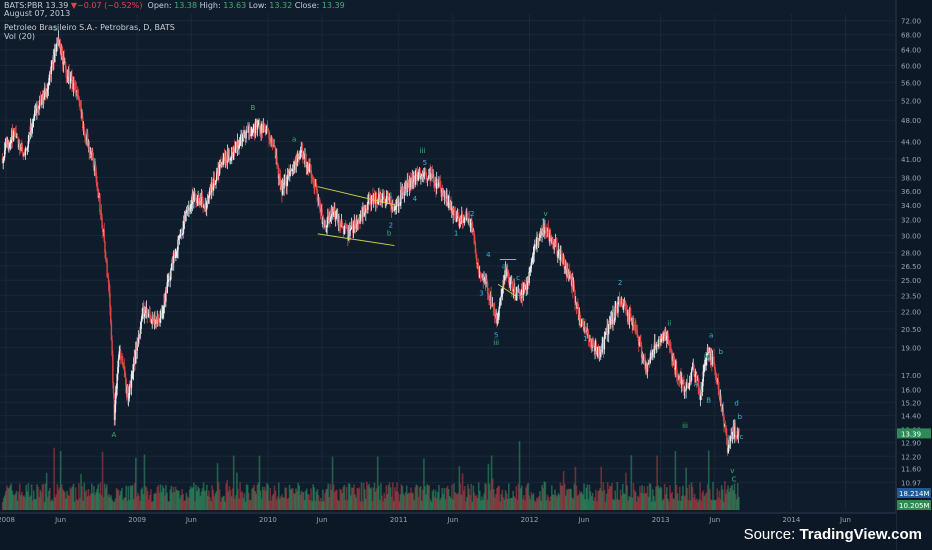  What do you see at coordinates (19, 36) in the screenshot?
I see `volume-indicator-label: Vol (20)` at bounding box center [19, 36].